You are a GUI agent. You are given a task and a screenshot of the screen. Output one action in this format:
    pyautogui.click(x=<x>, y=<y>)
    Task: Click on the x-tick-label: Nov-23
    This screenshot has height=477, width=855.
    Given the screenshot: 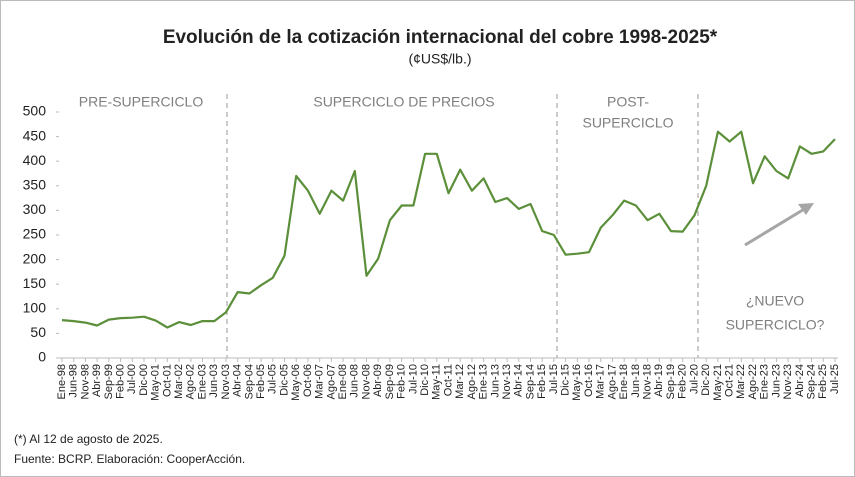 What is the action you would take?
    pyautogui.click(x=788, y=381)
    